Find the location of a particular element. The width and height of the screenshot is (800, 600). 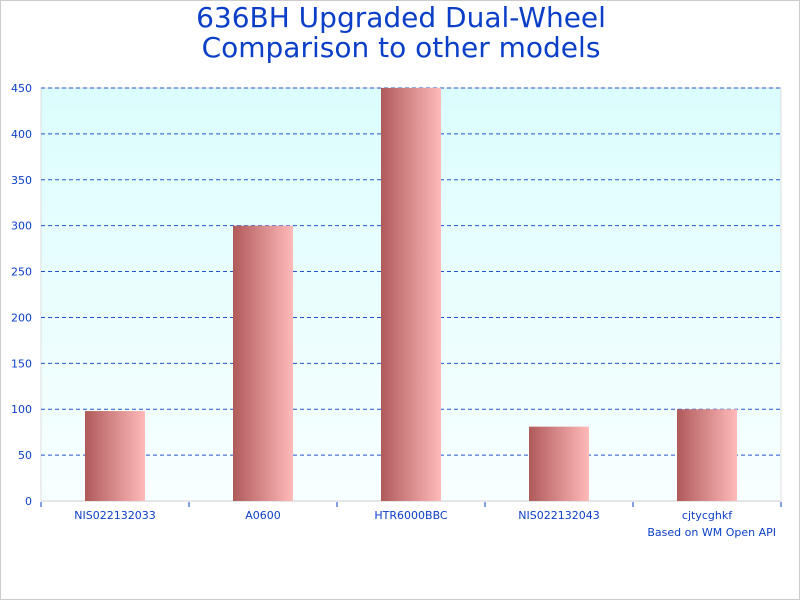

x-tick-label: NIS022132033 is located at coordinates (114, 515).